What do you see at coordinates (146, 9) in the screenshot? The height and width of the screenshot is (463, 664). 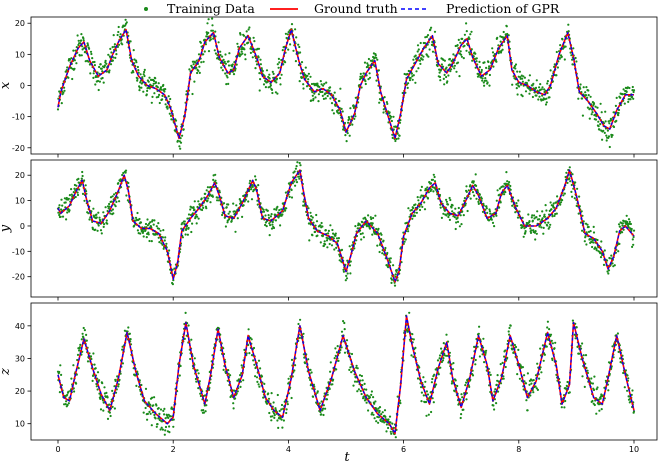 I see `legend-marker-training-data` at bounding box center [146, 9].